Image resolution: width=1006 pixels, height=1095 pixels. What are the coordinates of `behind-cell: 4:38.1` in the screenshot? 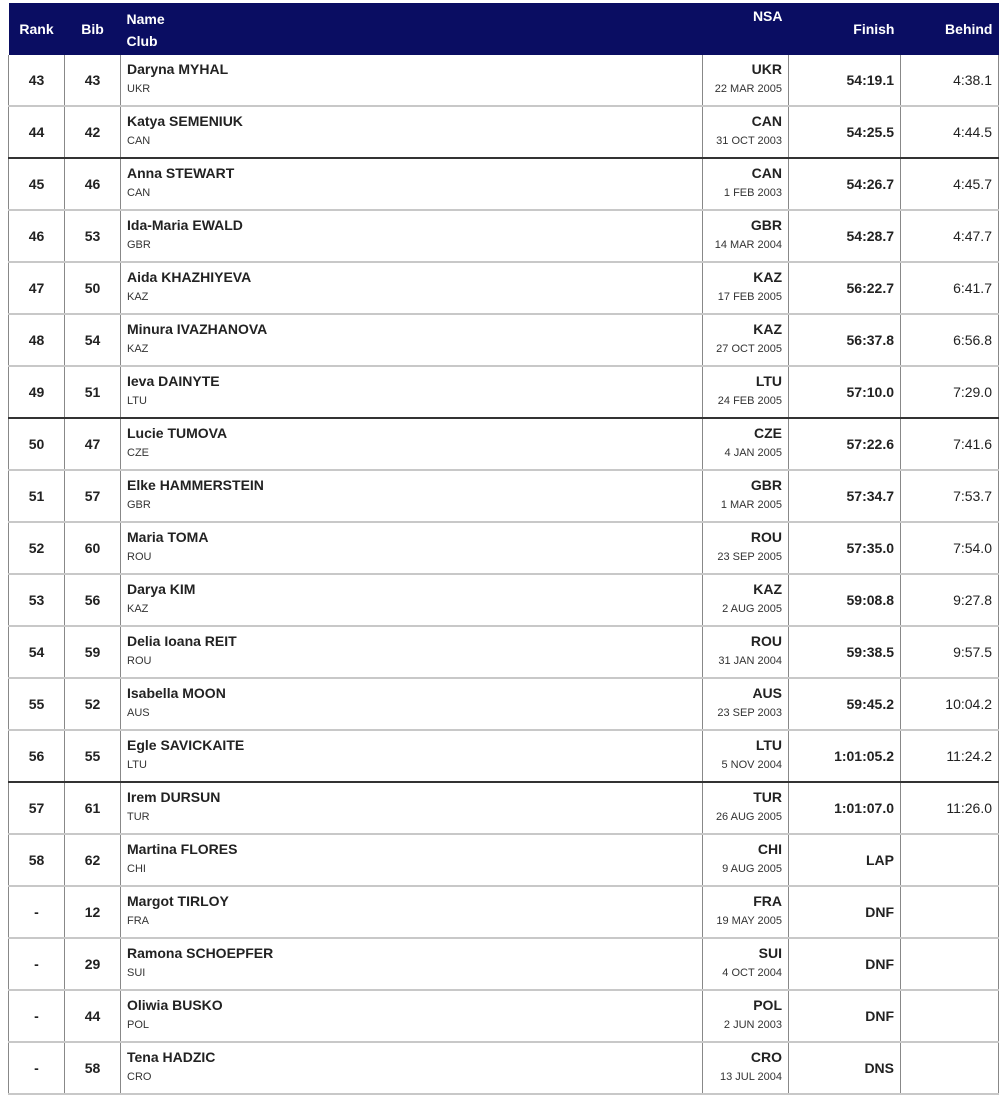 It's located at (949, 81).